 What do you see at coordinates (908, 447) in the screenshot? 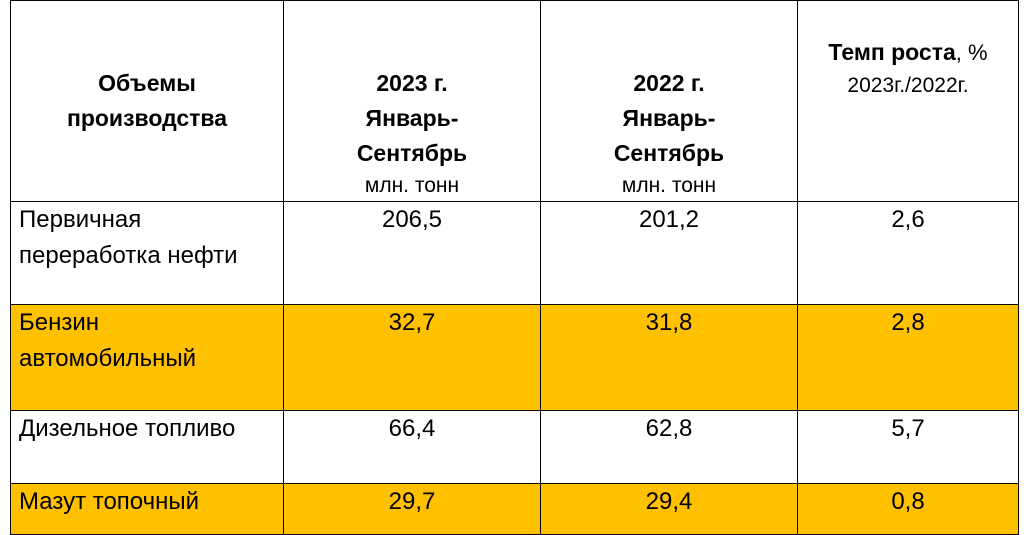
I see `value-cell: 5,7` at bounding box center [908, 447].